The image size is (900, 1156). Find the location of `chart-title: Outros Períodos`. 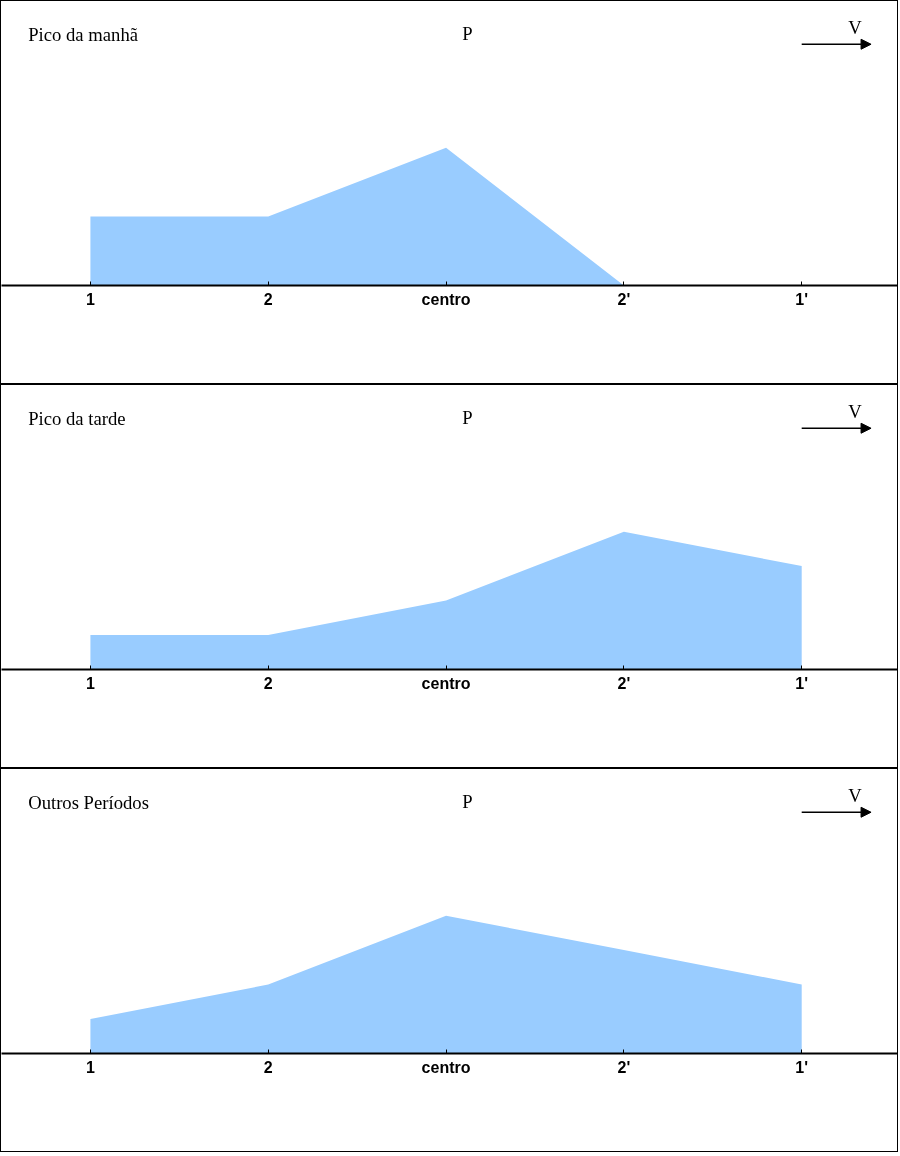

chart-title: Outros Períodos is located at coordinates (88, 803).